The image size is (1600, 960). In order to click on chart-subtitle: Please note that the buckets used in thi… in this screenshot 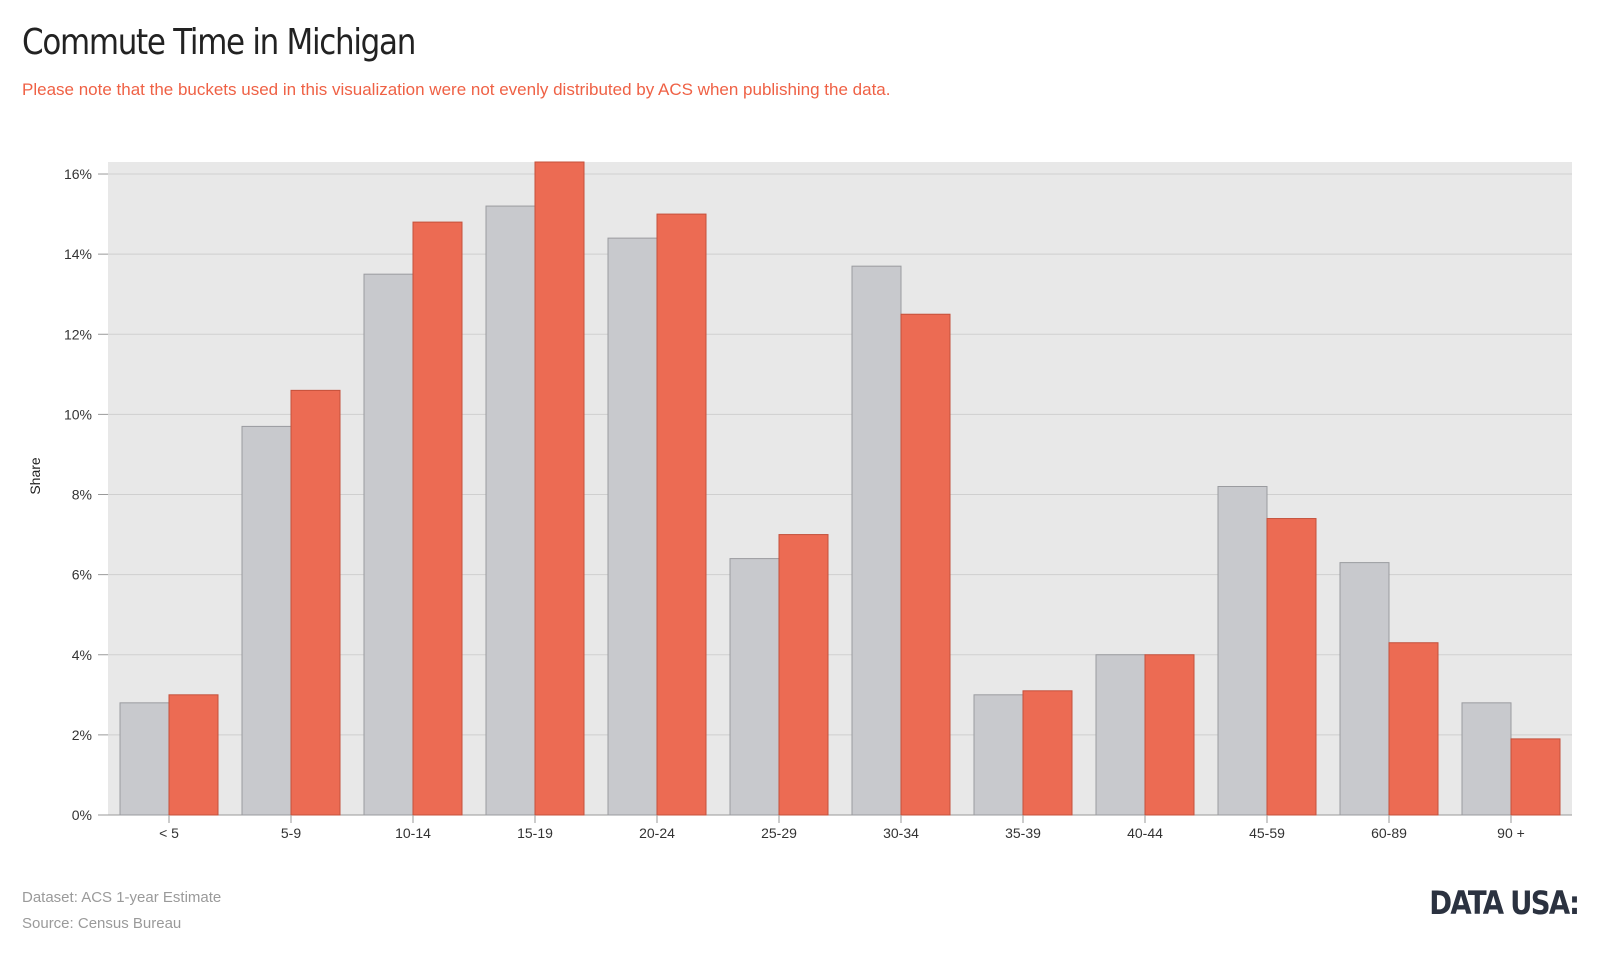, I will do `click(456, 89)`.